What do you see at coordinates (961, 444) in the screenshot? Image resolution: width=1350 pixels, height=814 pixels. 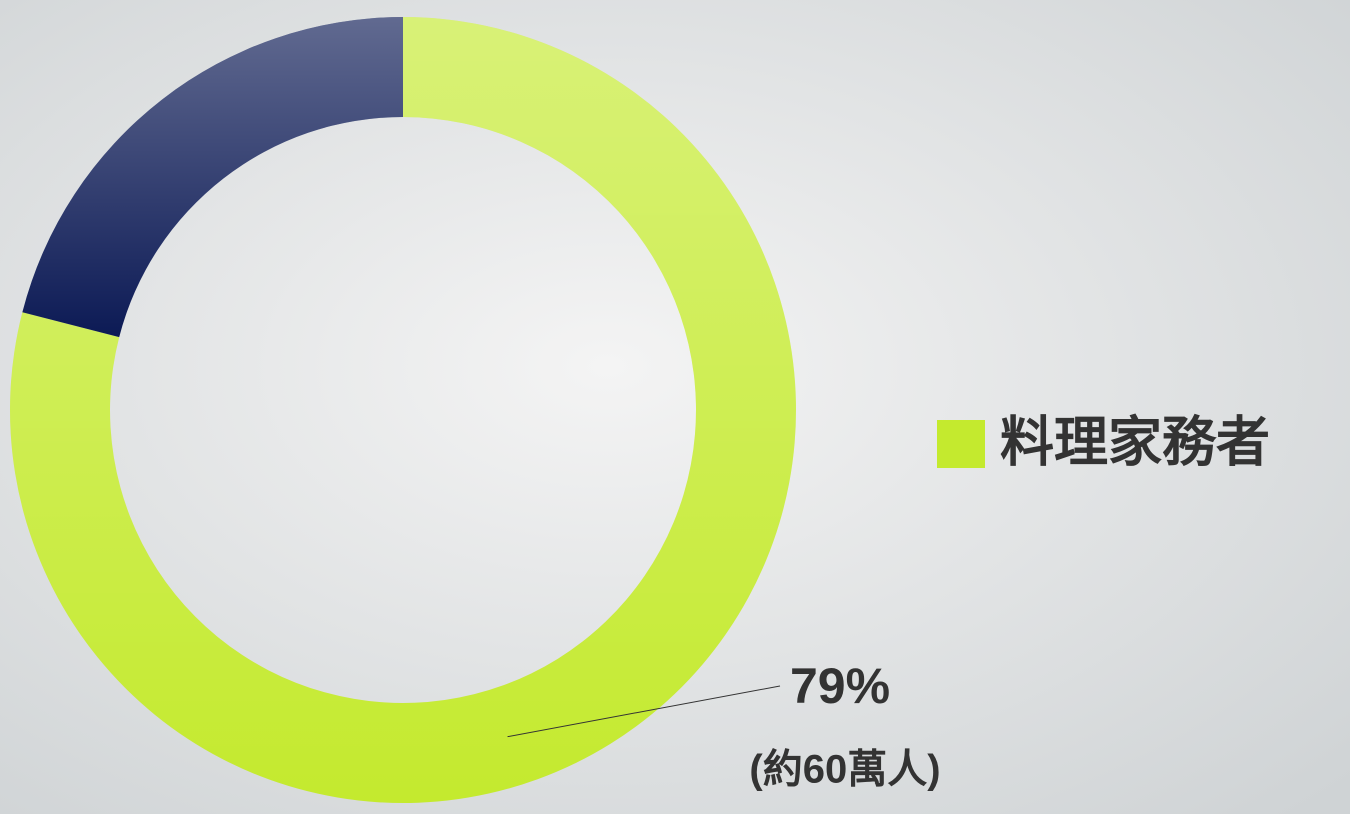 I see `legend-swatch` at bounding box center [961, 444].